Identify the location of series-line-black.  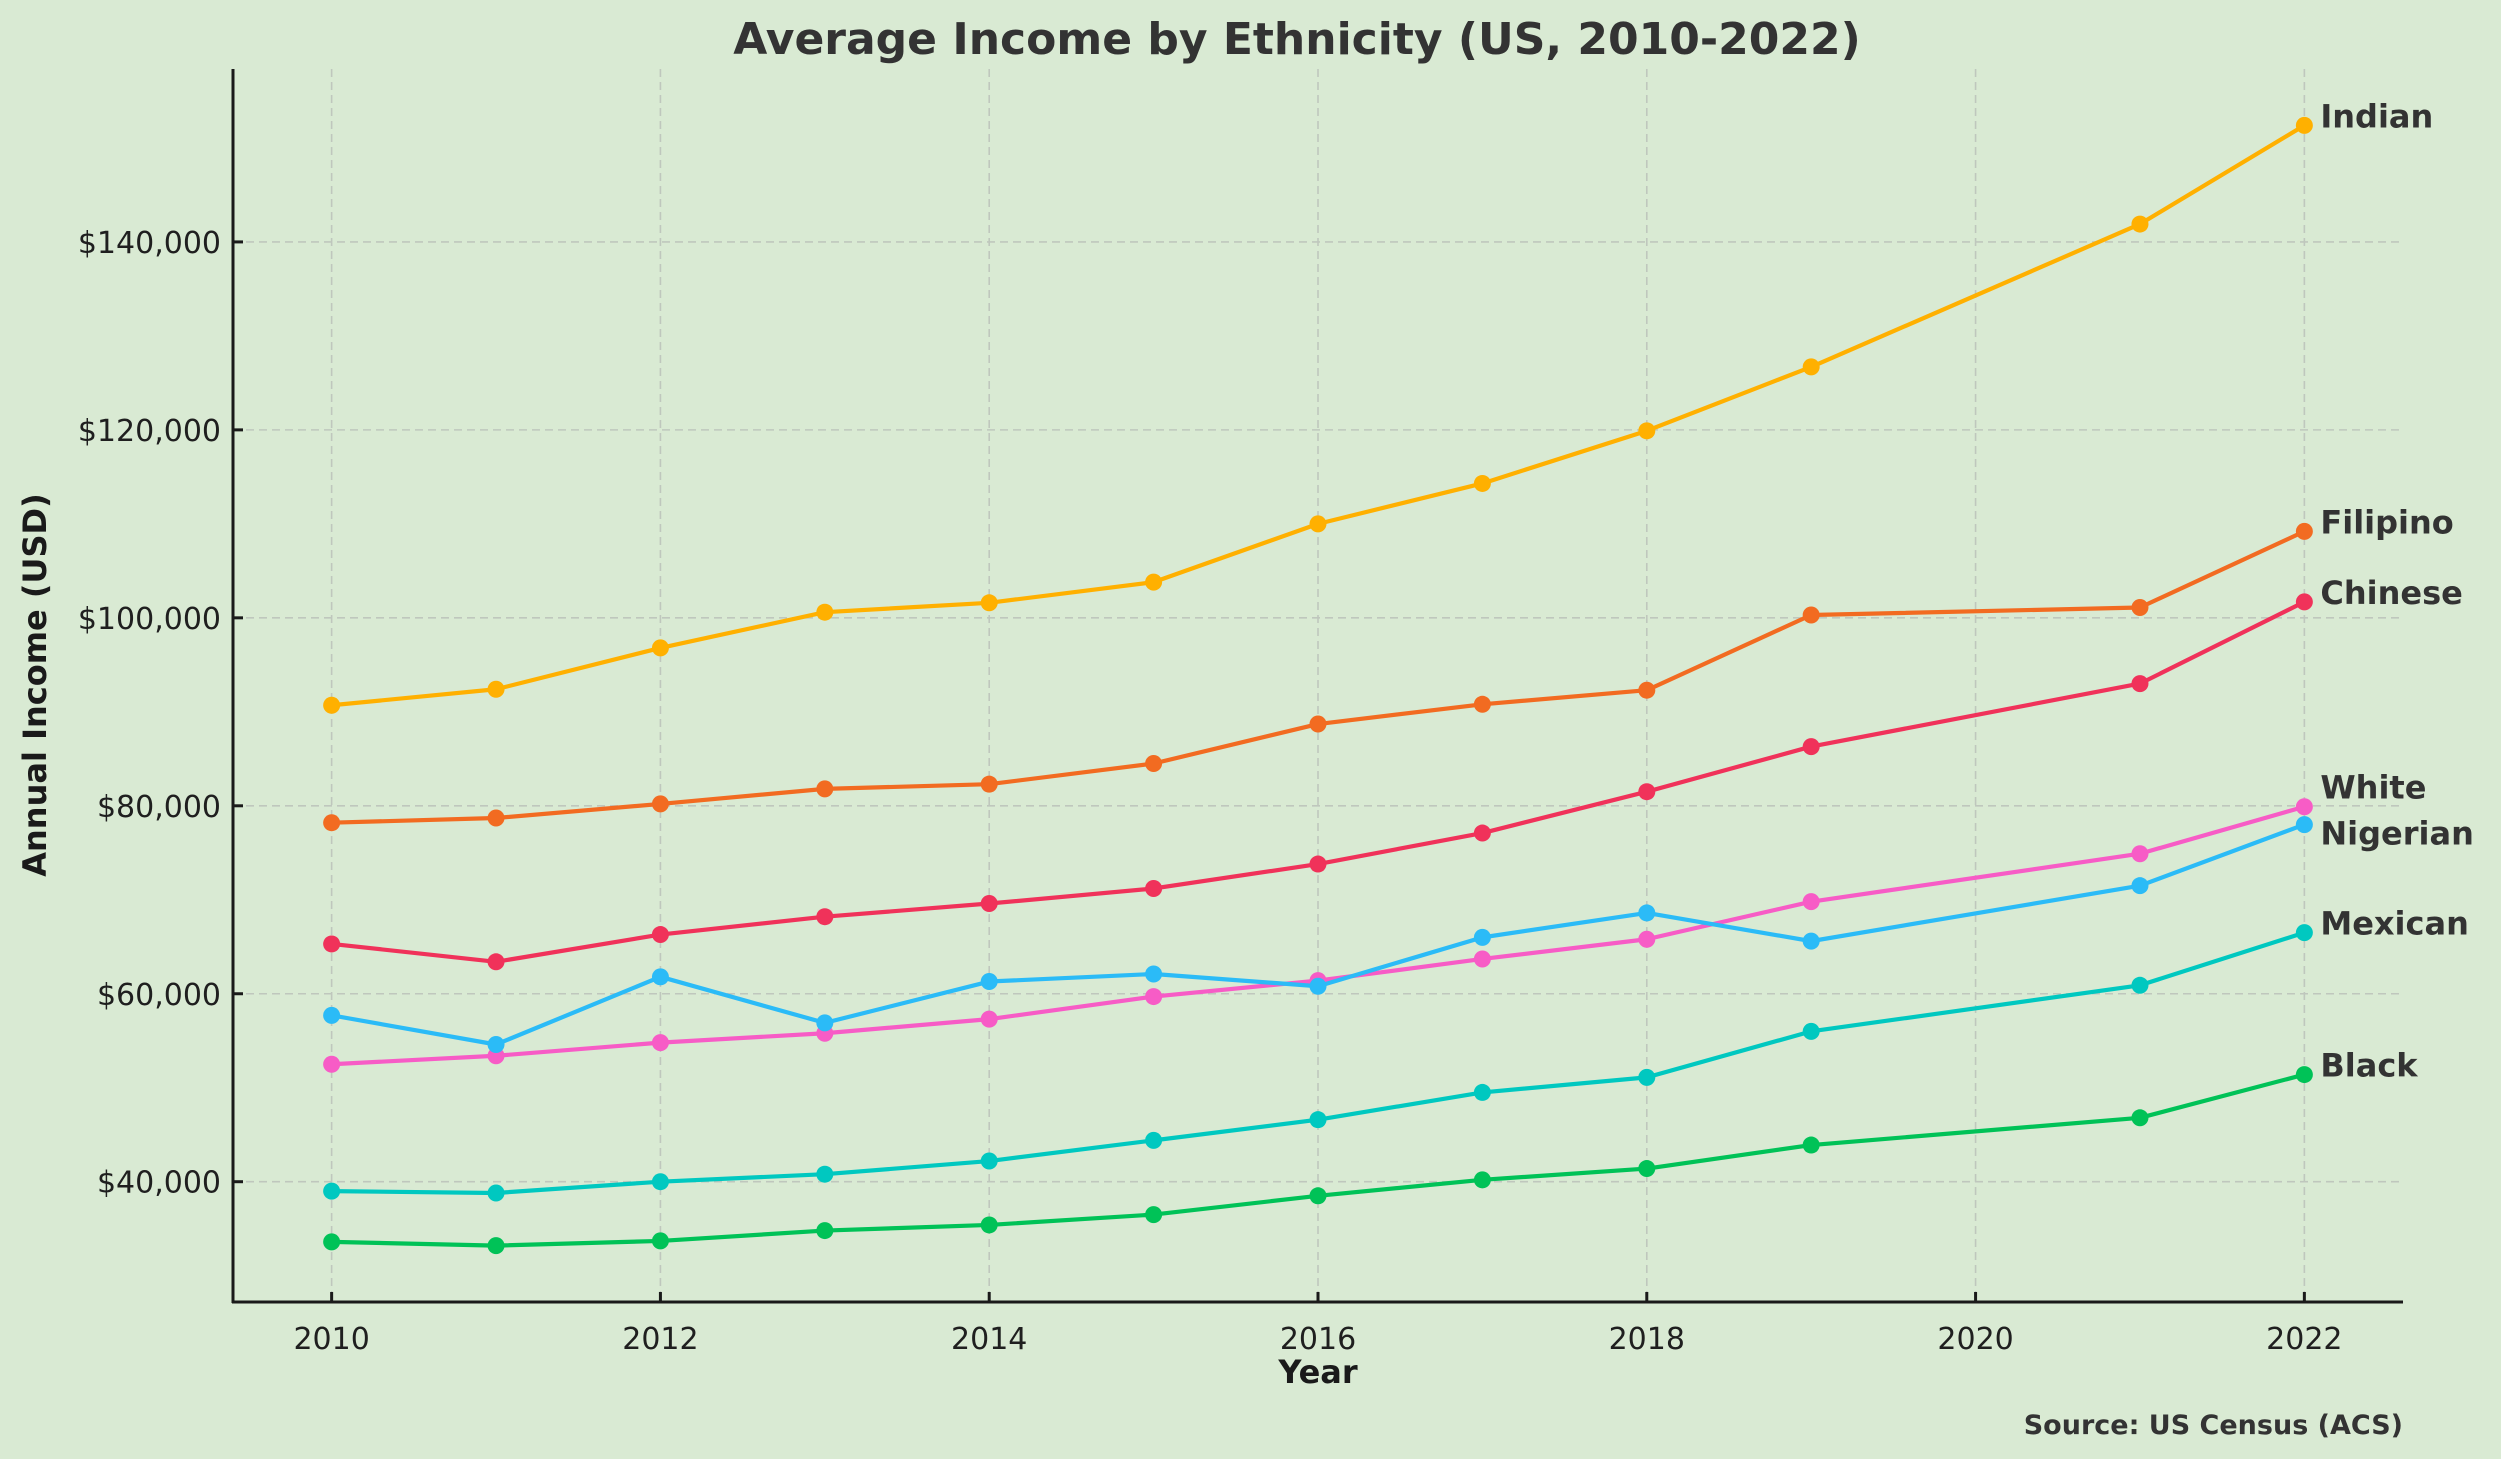
(1318, 1160).